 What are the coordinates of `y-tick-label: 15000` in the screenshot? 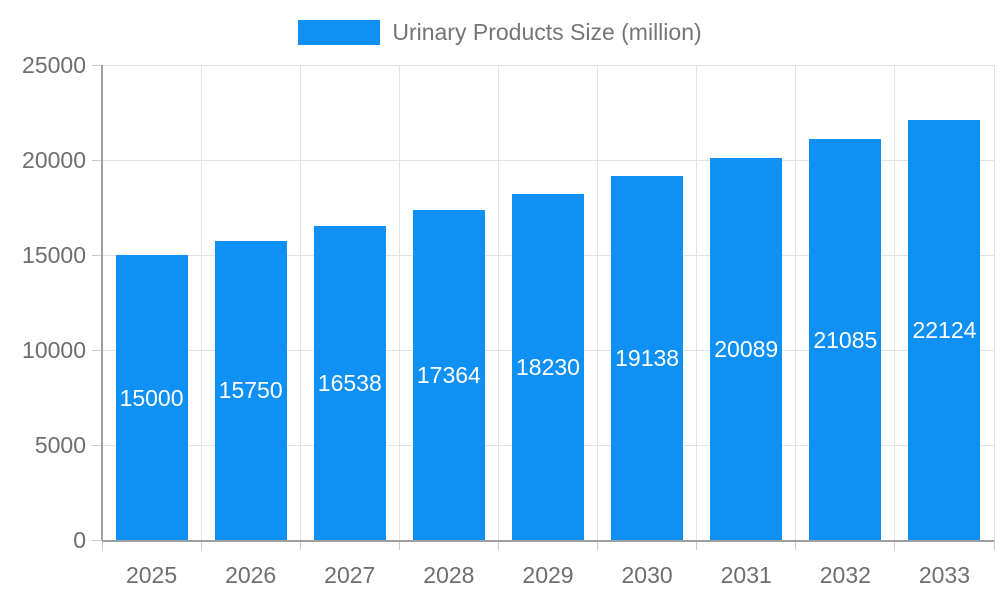 It's located at (54, 255).